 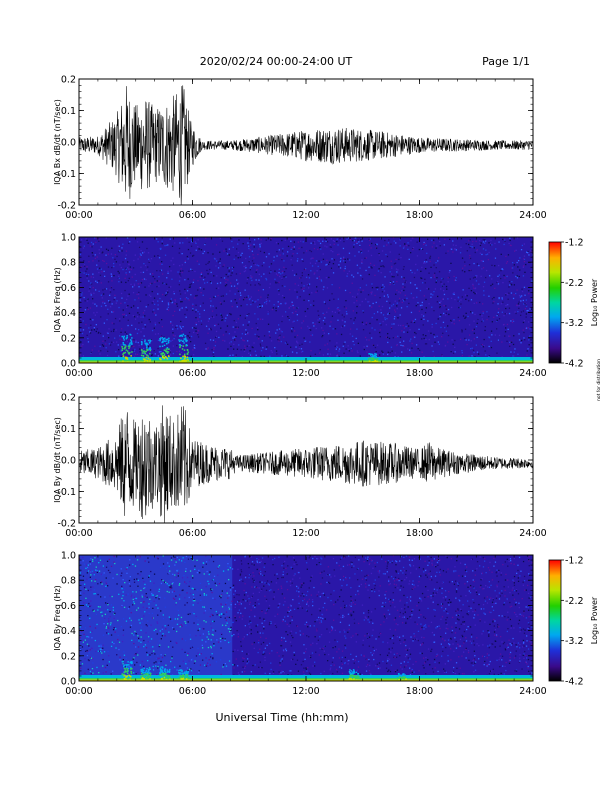 What do you see at coordinates (306, 145) in the screenshot?
I see `bx-trace-line` at bounding box center [306, 145].